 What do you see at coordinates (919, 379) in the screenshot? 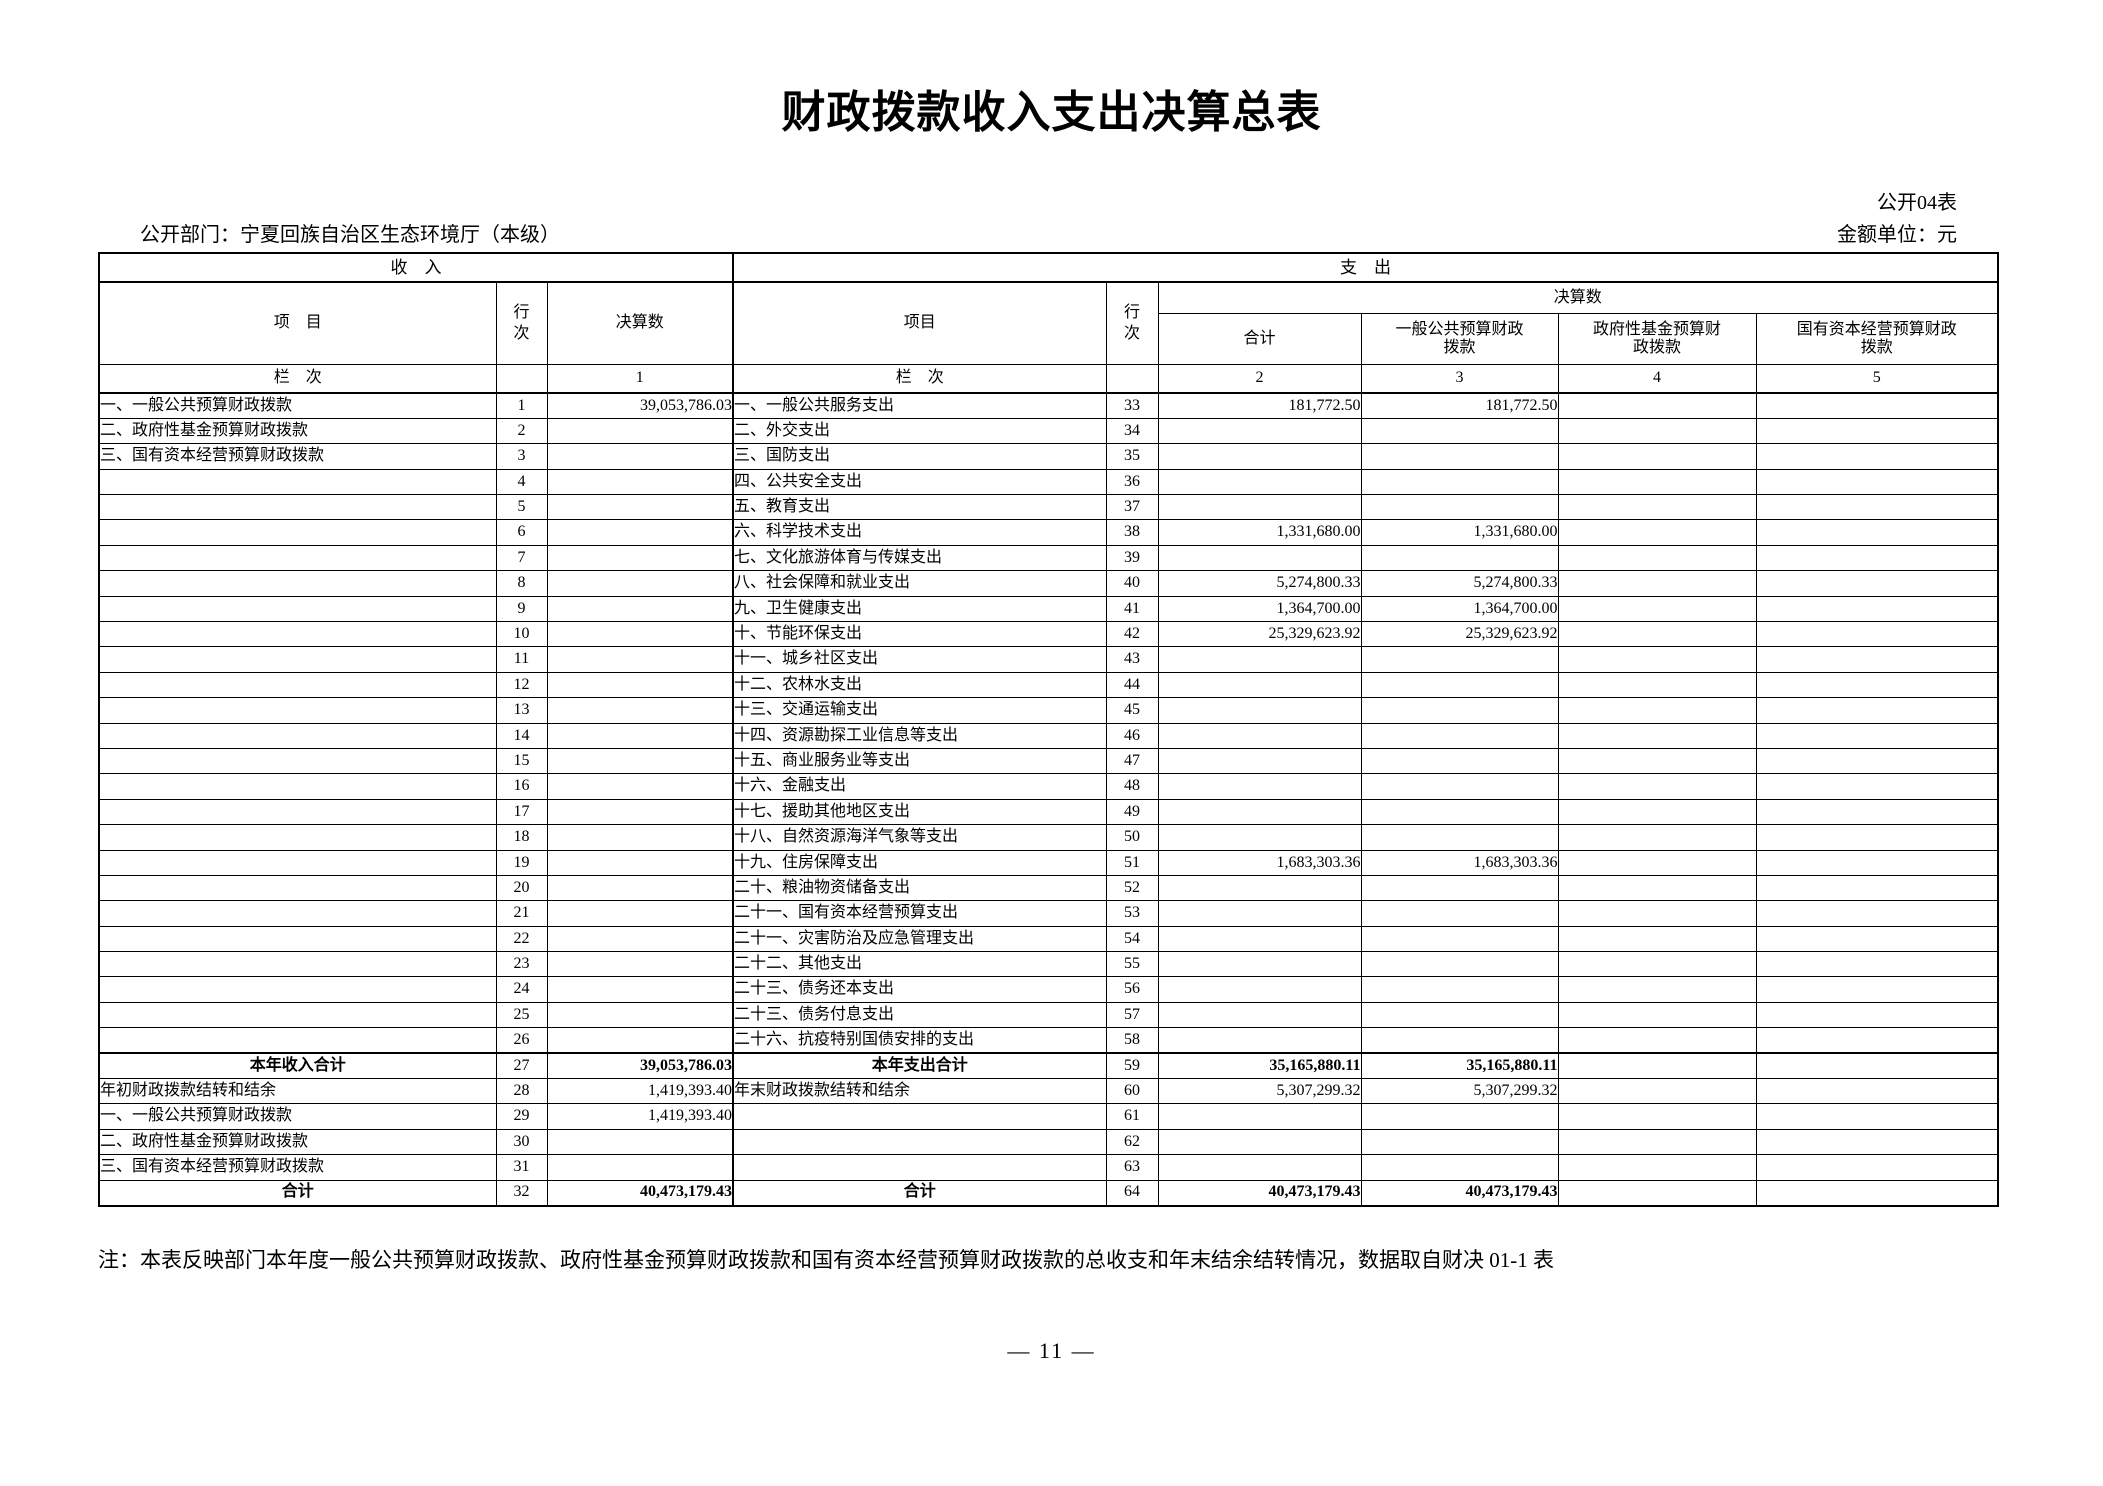
I see `expense-lanci-label: 栏 次` at bounding box center [919, 379].